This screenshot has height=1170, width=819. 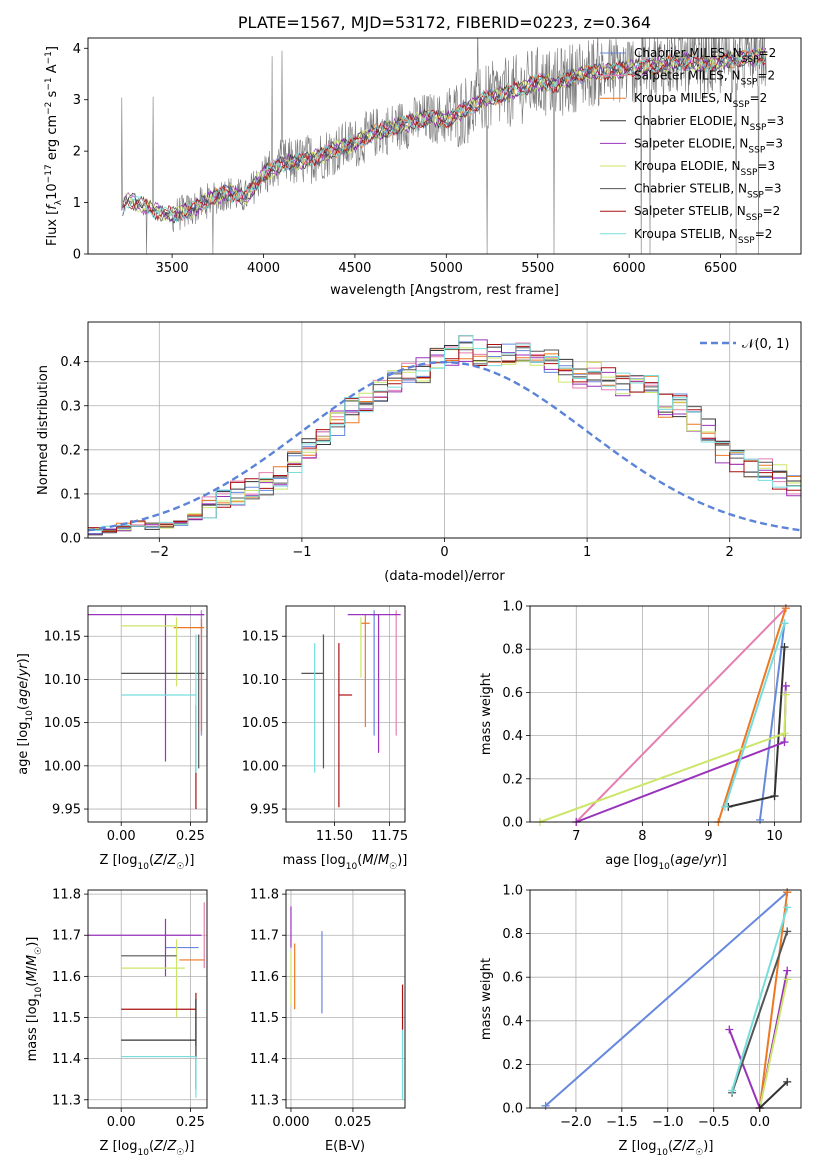 I want to click on spectrum-xtick-label: 4000, so click(x=263, y=268).